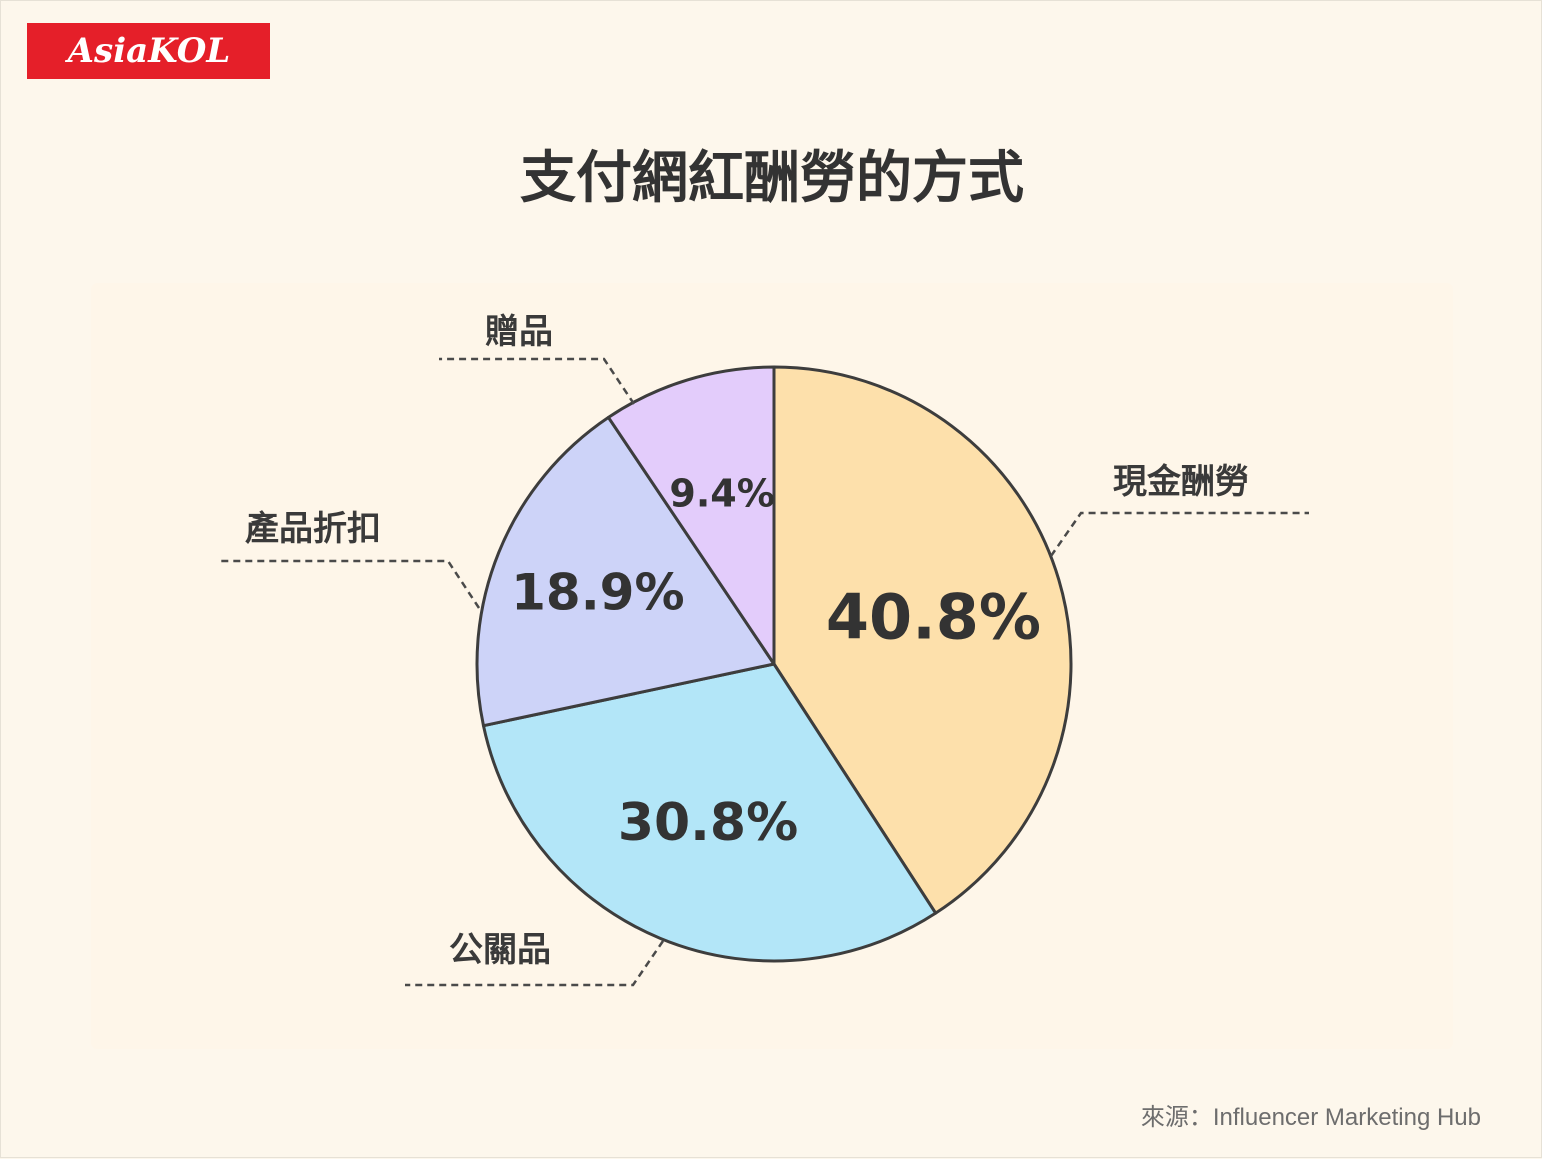 Image resolution: width=1542 pixels, height=1159 pixels. I want to click on slice-value-label: 30.8%, so click(708, 823).